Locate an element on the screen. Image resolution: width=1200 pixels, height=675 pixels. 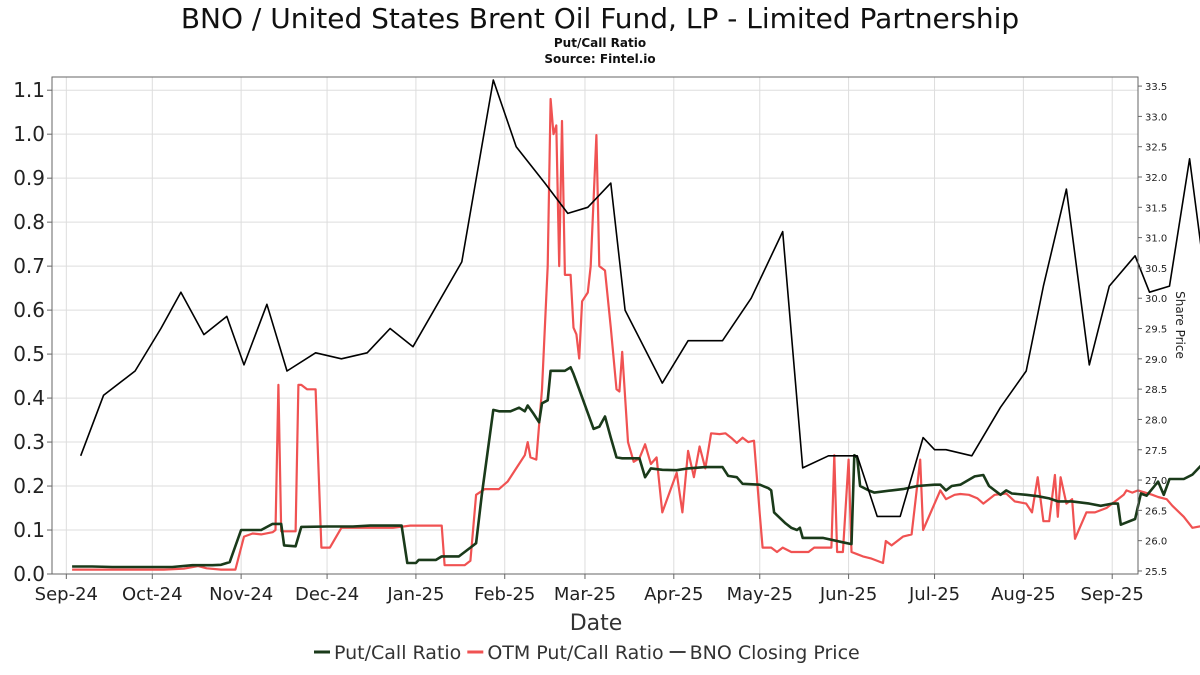
y2-tick-label: 28.0 is located at coordinates (1156, 420).